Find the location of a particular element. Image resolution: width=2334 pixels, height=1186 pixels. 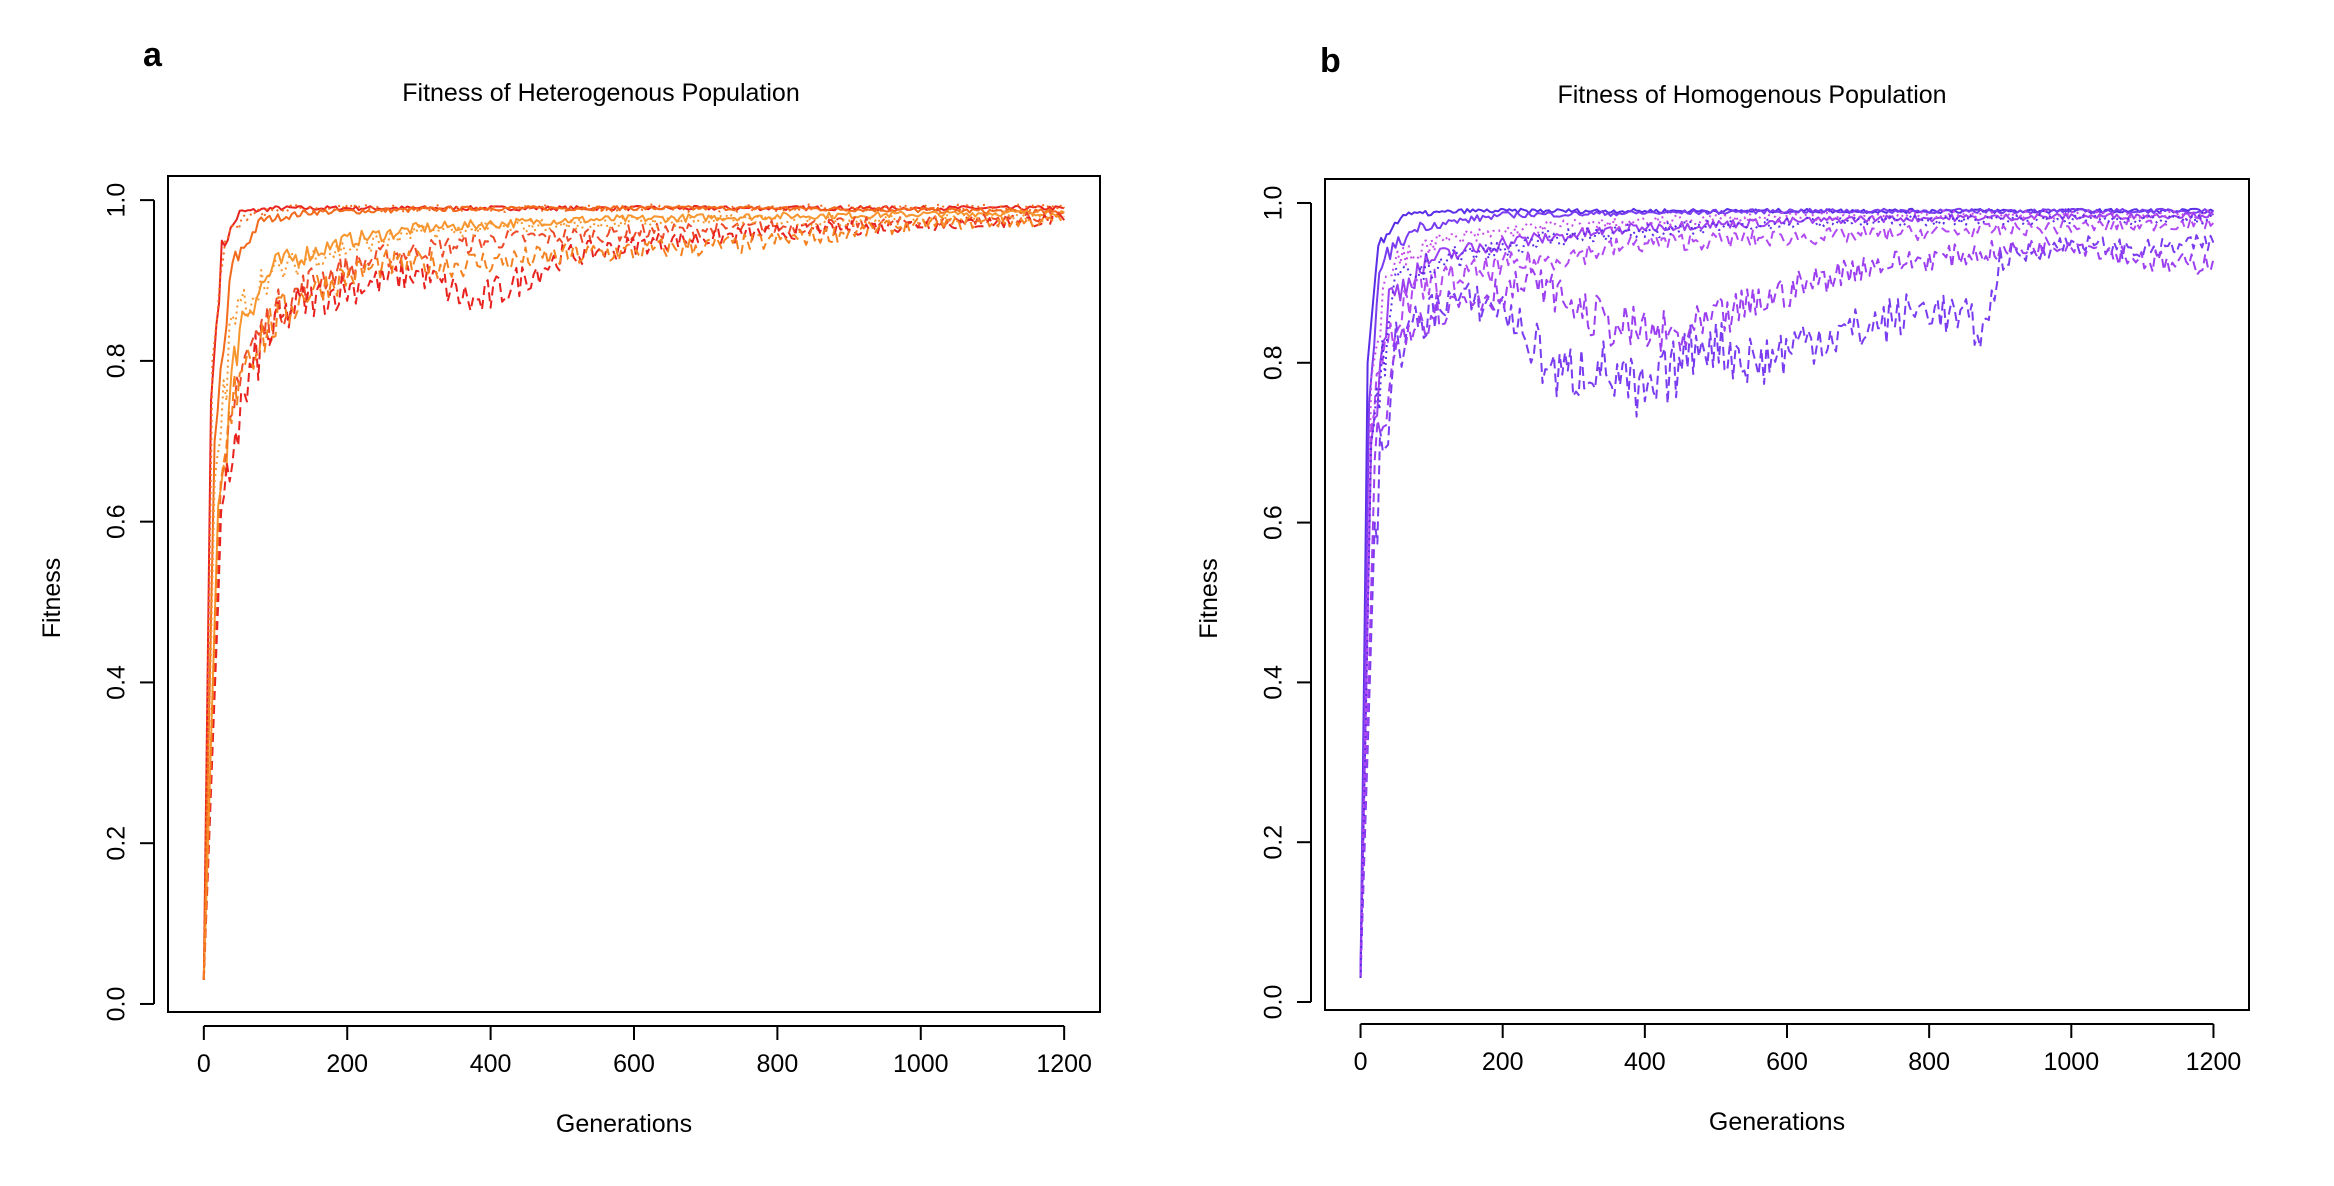

y-tick-label-b: 0.4 is located at coordinates (1274, 682).